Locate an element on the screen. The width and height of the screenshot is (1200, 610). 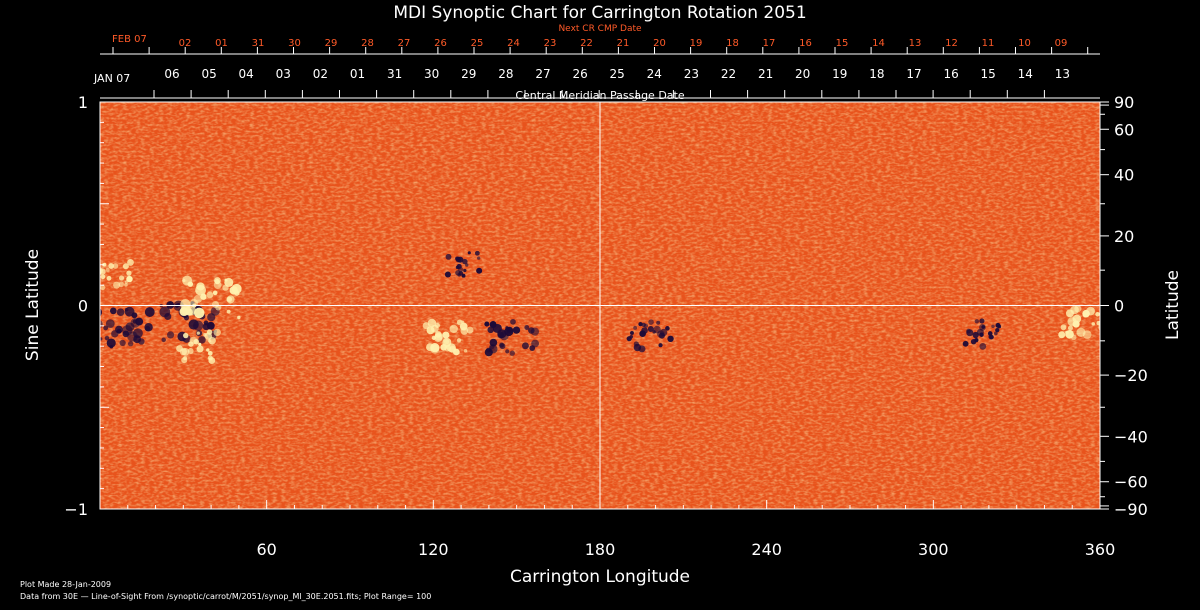
right-tick-label: 40 is located at coordinates (1124, 175).